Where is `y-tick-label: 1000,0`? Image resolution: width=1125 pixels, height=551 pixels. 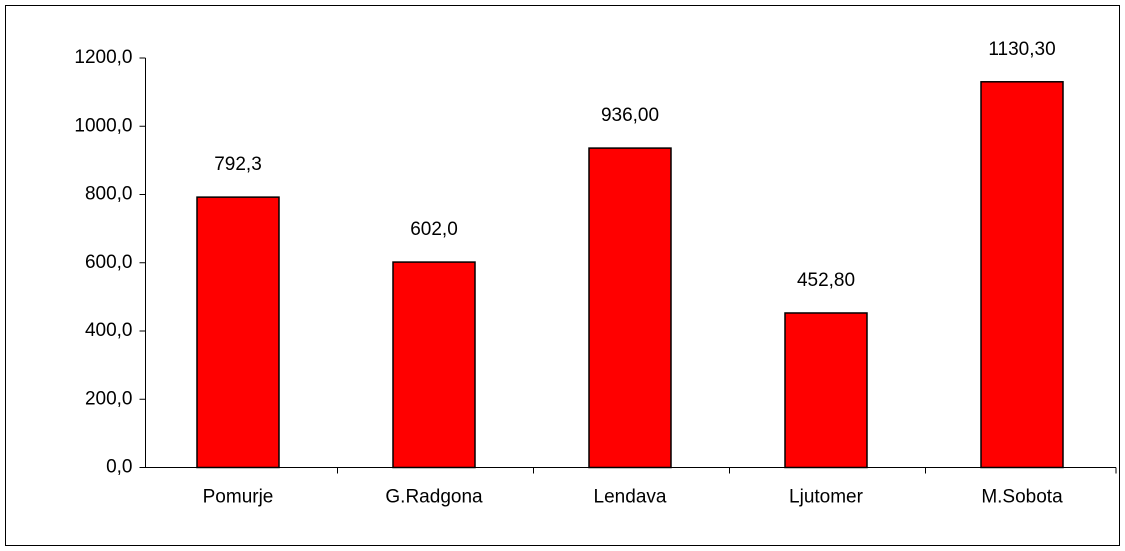
y-tick-label: 1000,0 is located at coordinates (103, 125).